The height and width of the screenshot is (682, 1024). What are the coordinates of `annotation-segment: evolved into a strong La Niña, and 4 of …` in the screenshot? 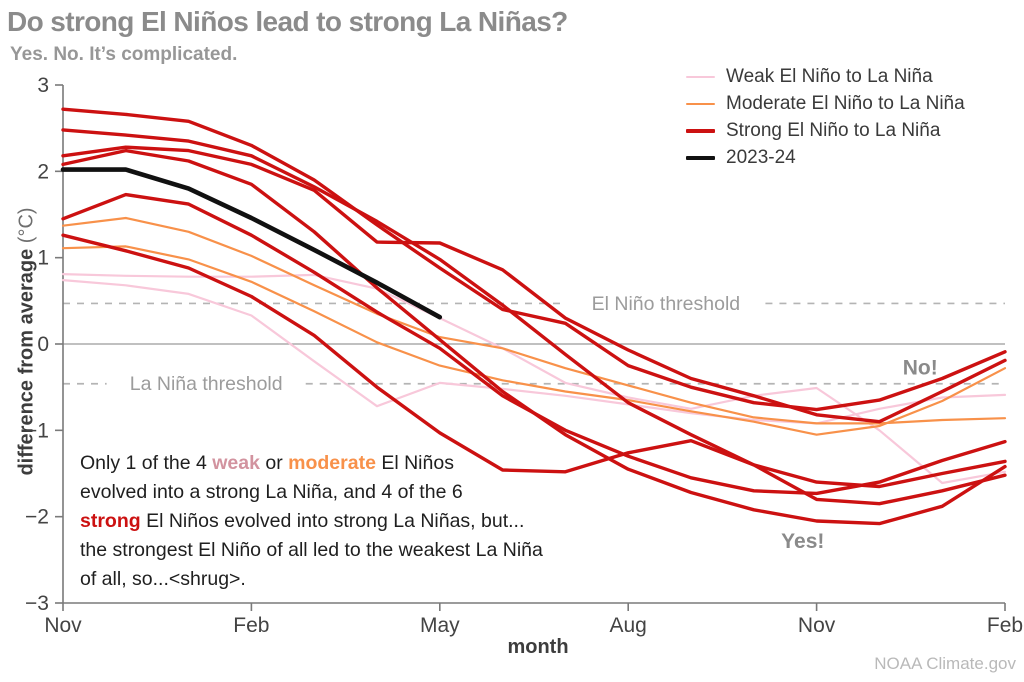 It's located at (271, 492).